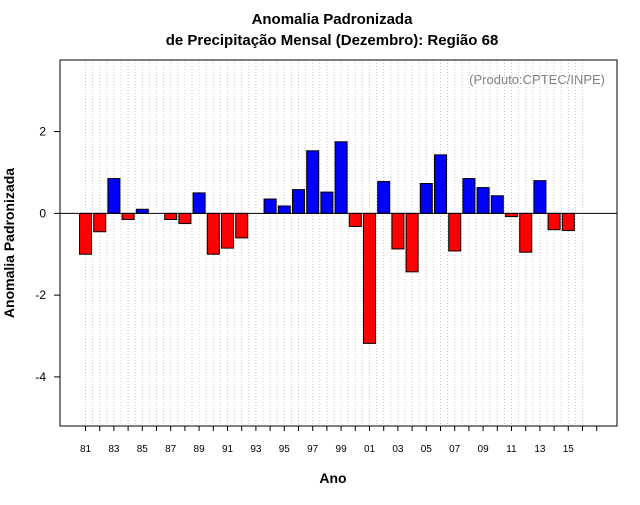 The image size is (640, 505). Describe the element at coordinates (569, 449) in the screenshot. I see `x-tick-label: 15` at that location.